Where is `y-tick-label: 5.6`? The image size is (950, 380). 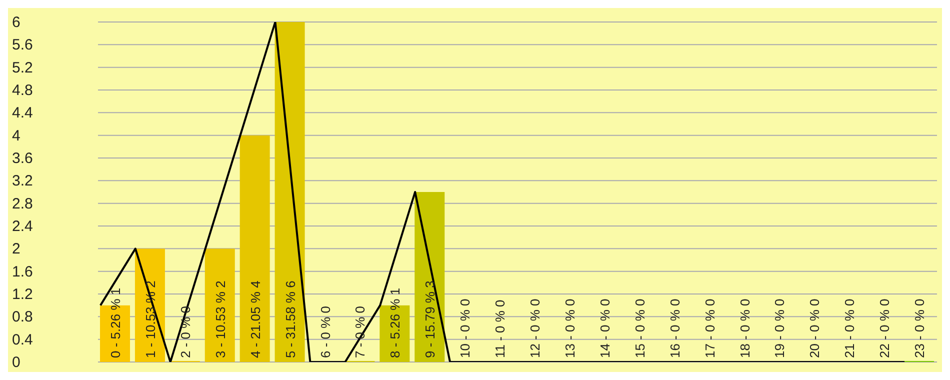 y-tick-label: 5.6 is located at coordinates (22, 45).